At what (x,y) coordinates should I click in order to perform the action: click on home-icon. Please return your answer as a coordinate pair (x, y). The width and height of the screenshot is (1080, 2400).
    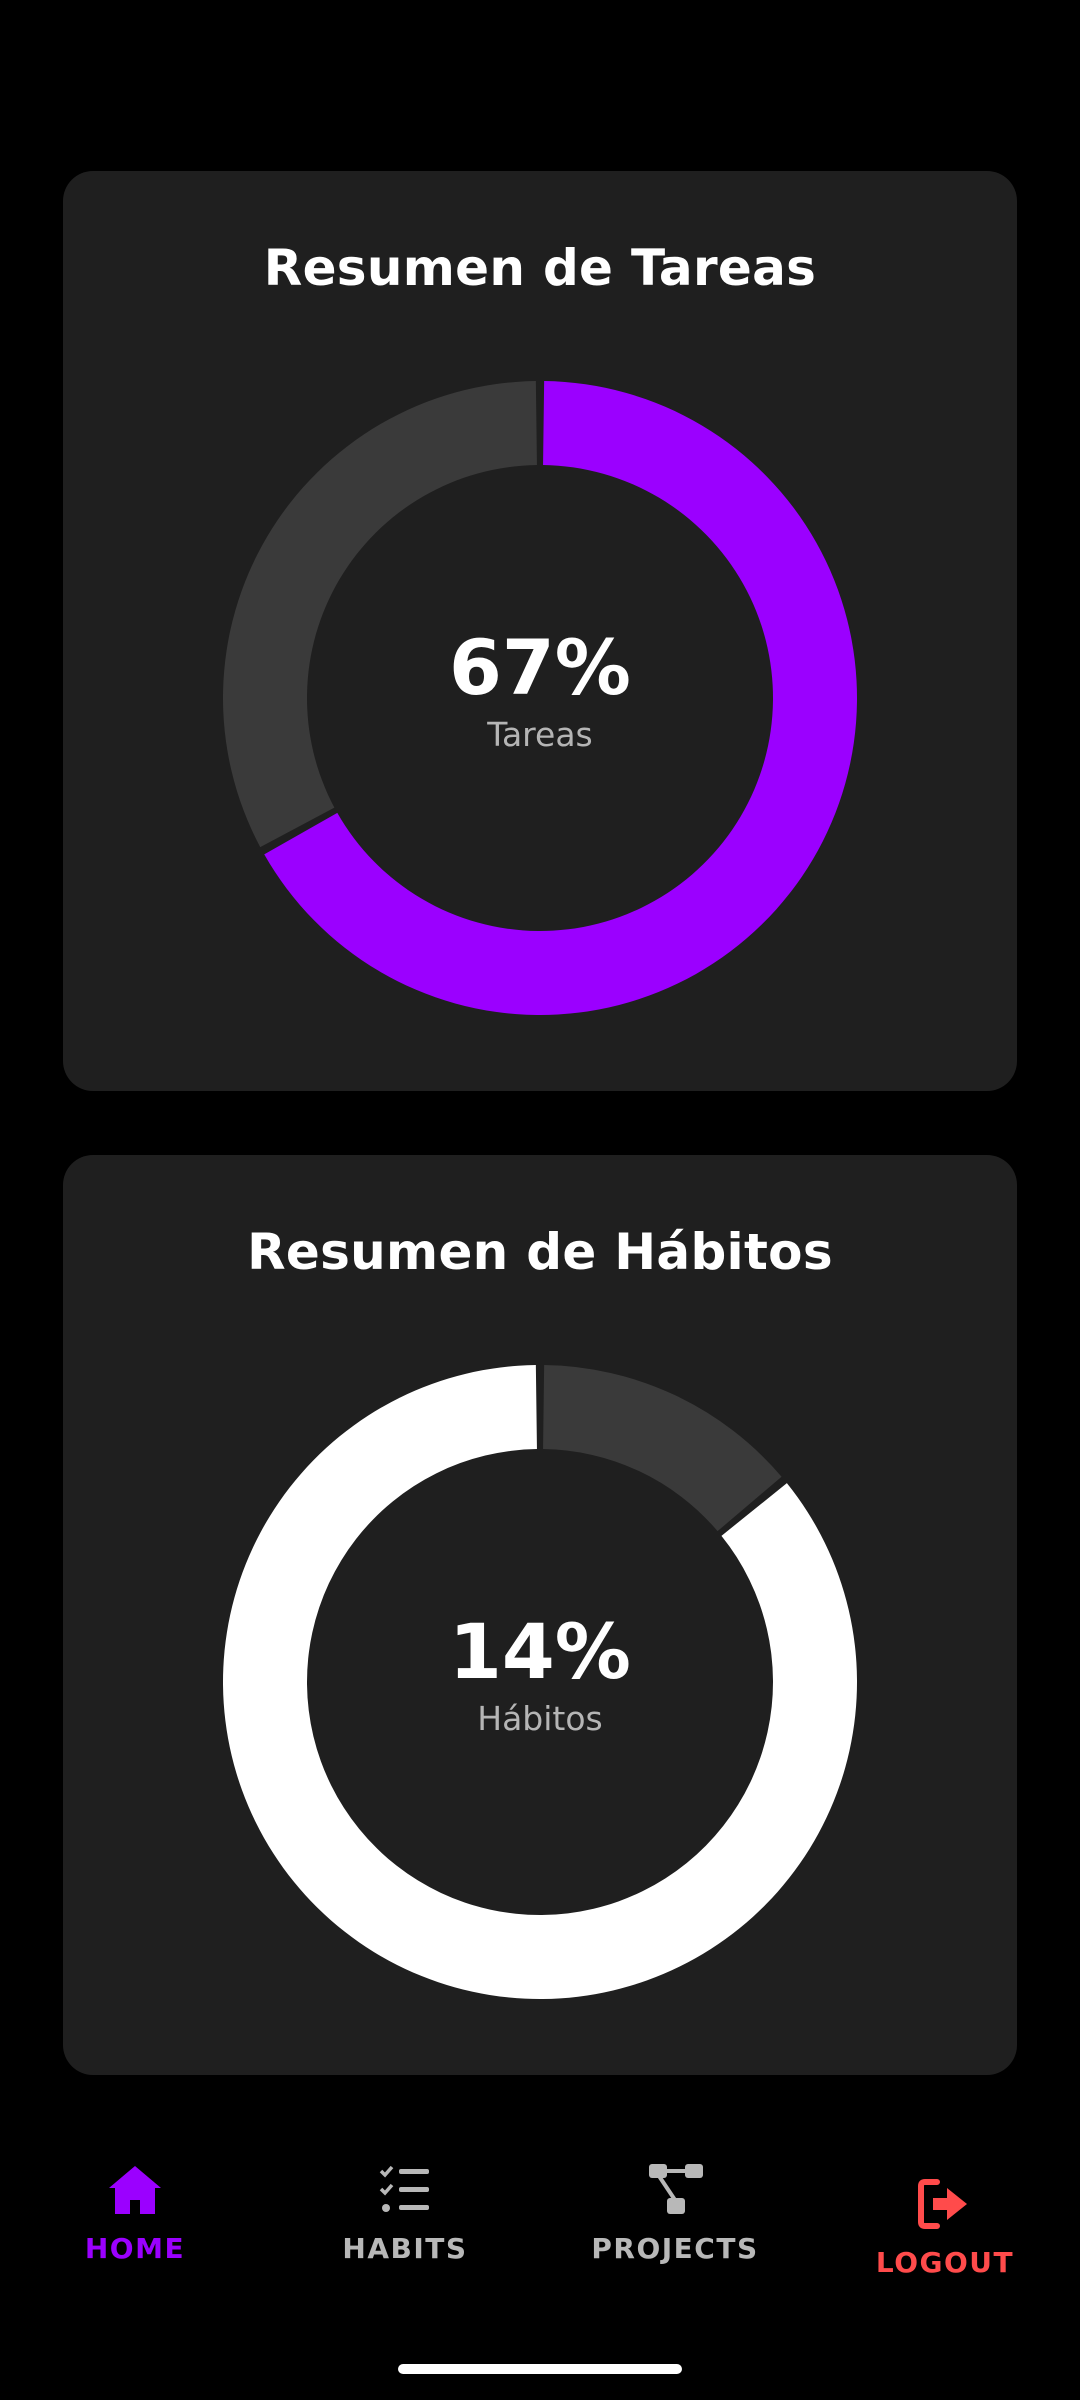
    Looking at the image, I should click on (135, 2190).